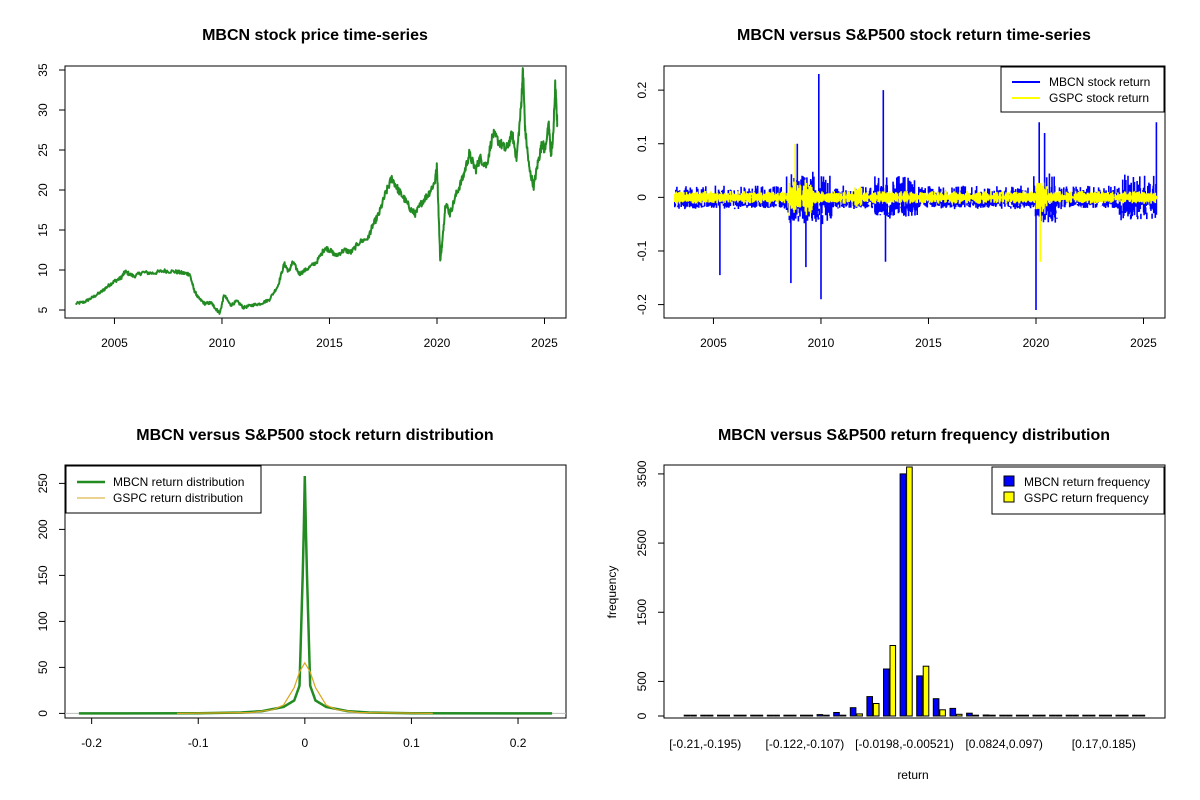 This screenshot has height=800, width=1200. What do you see at coordinates (198, 743) in the screenshot?
I see `x-tick-label-1: -0.1` at bounding box center [198, 743].